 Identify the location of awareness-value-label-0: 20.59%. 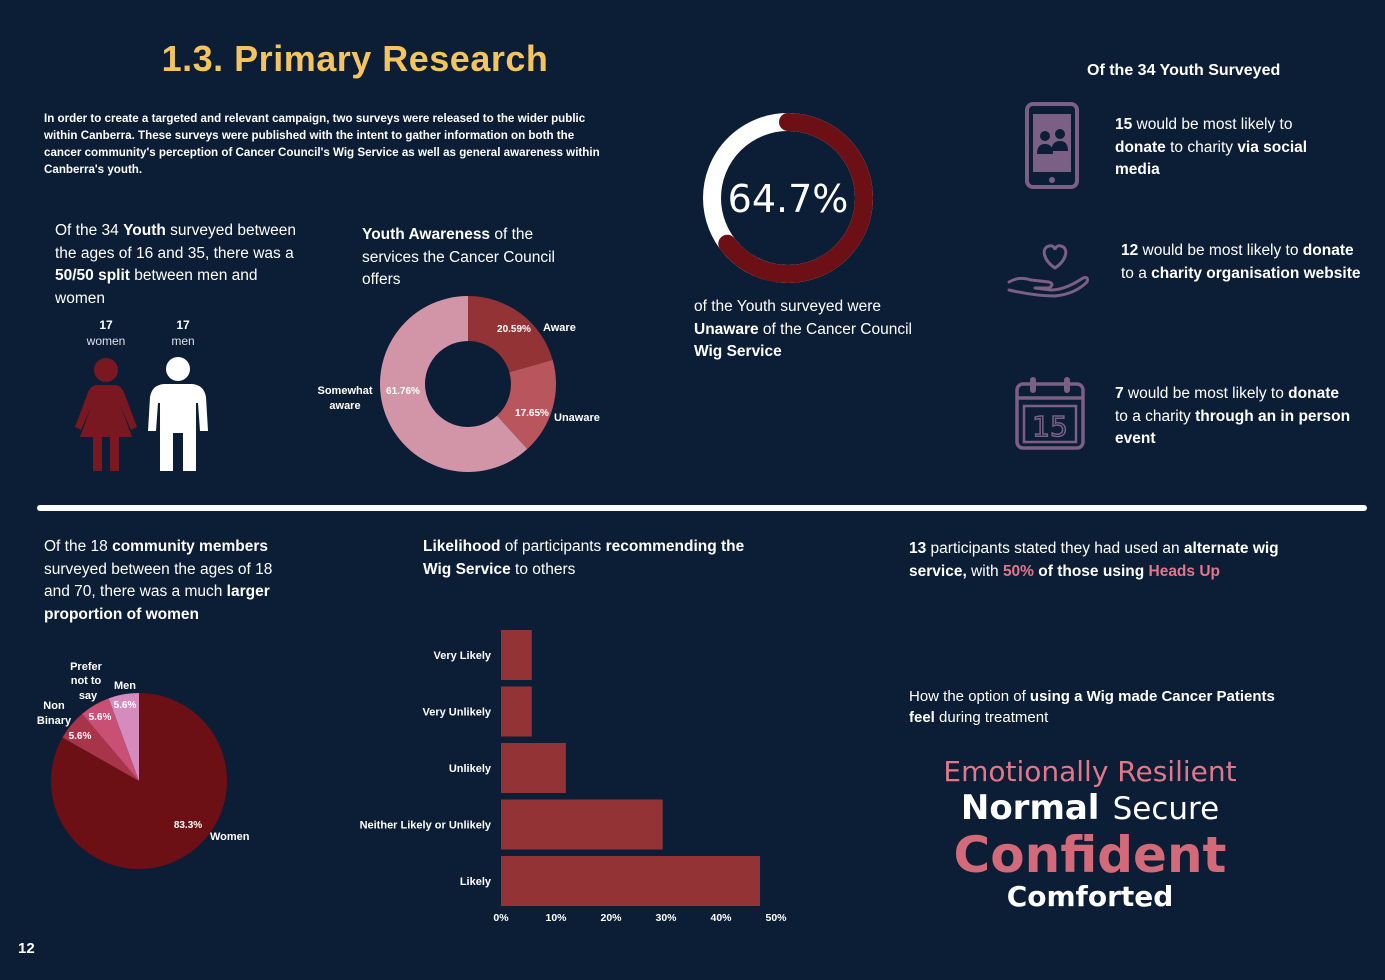
(514, 329).